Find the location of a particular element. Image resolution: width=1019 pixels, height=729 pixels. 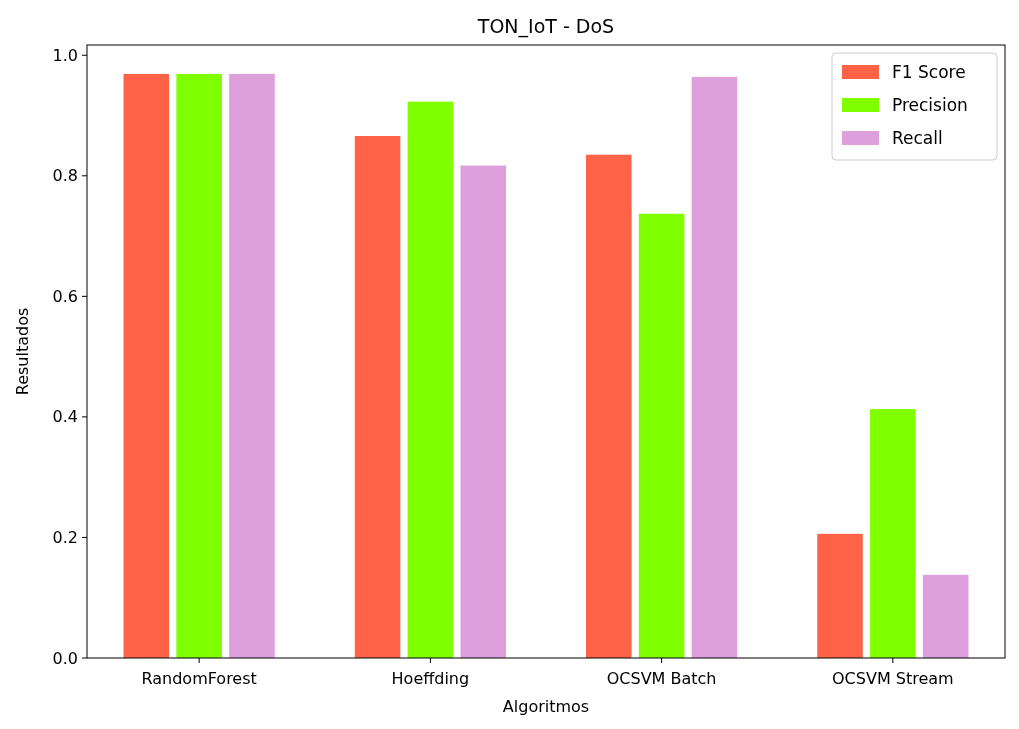

x-tick-label: OCSVM Stream is located at coordinates (893, 678).